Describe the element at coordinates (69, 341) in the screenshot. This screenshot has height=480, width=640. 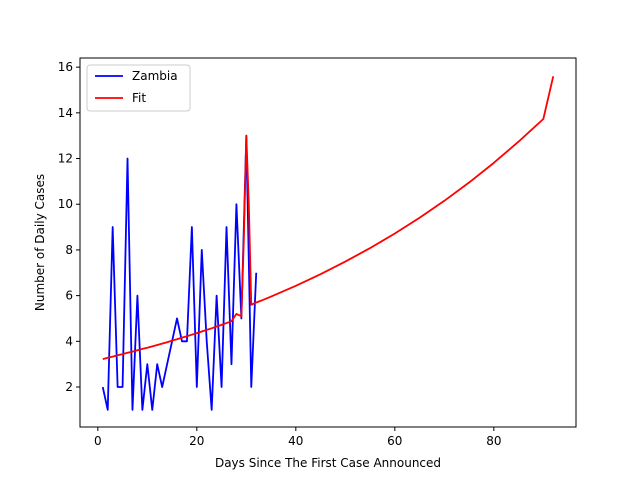
I see `y-tick-label: 4` at that location.